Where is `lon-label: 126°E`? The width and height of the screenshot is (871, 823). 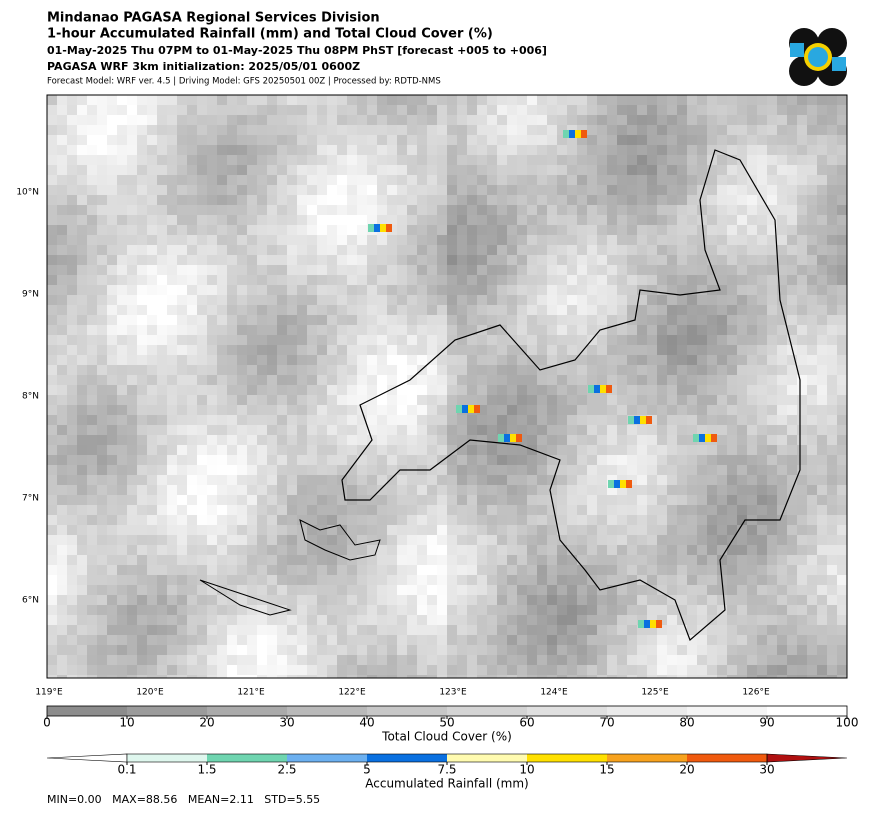 lon-label: 126°E is located at coordinates (756, 693).